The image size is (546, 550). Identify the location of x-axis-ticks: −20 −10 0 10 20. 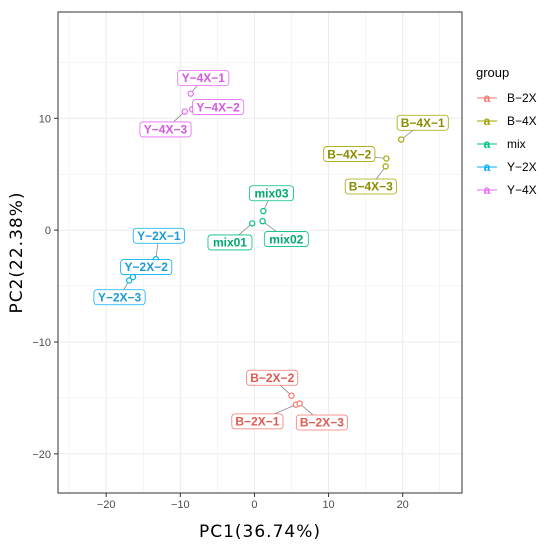
(253, 502).